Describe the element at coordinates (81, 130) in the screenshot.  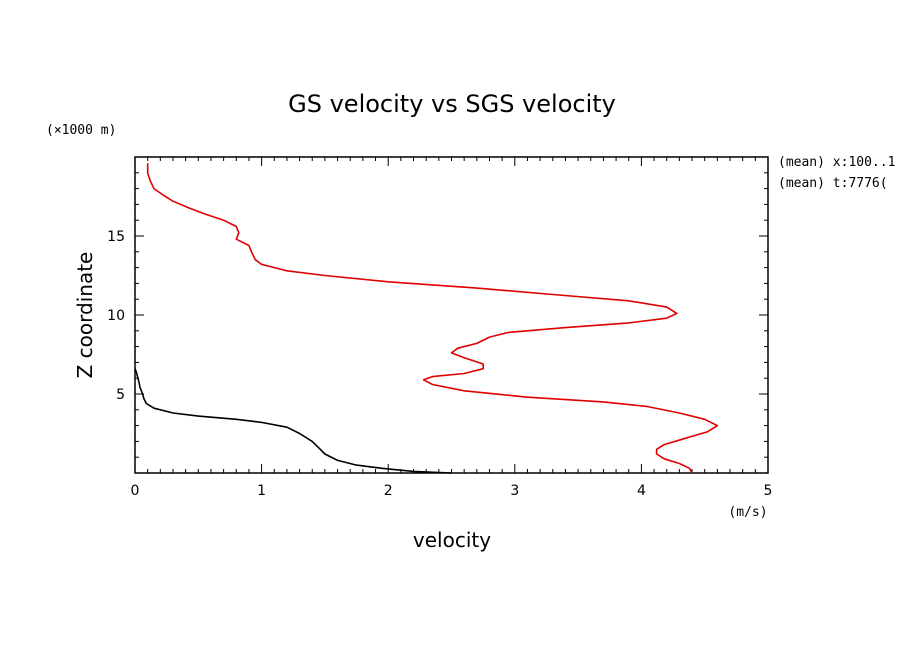
I see `y-unit-label: (×1000 m)` at that location.